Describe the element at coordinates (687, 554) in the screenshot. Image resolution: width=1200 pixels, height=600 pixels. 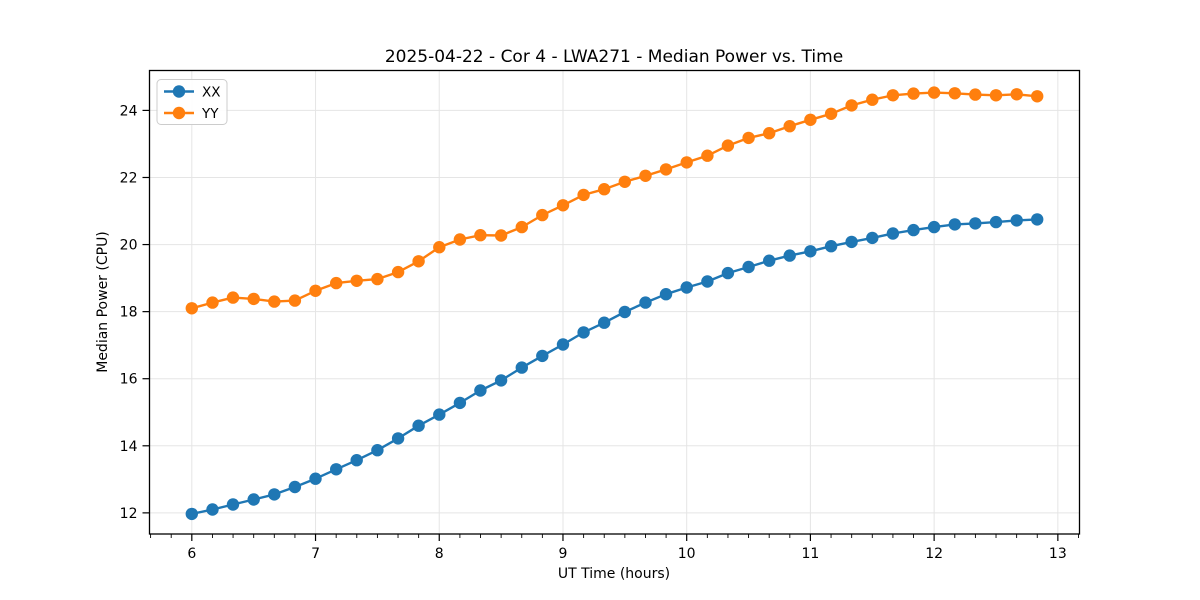
I see `x-tick-label: 10` at that location.